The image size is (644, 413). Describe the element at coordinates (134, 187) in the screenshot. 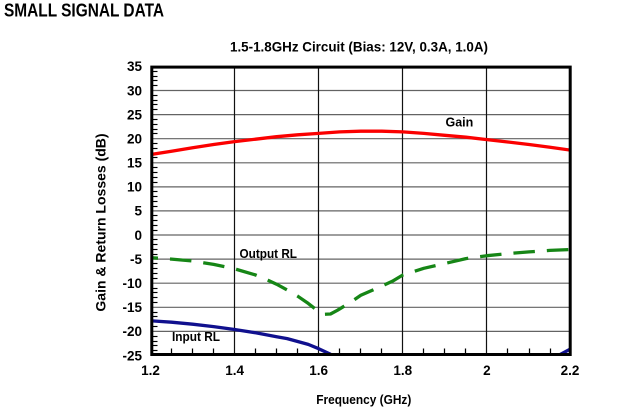

I see `svg-text: 10` at that location.